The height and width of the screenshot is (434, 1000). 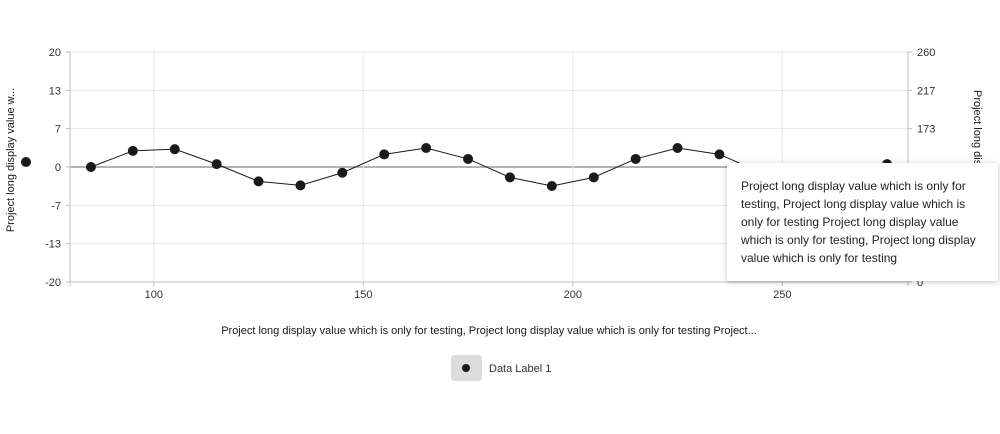 What do you see at coordinates (154, 295) in the screenshot?
I see `x-axis-tick-label: 100` at bounding box center [154, 295].